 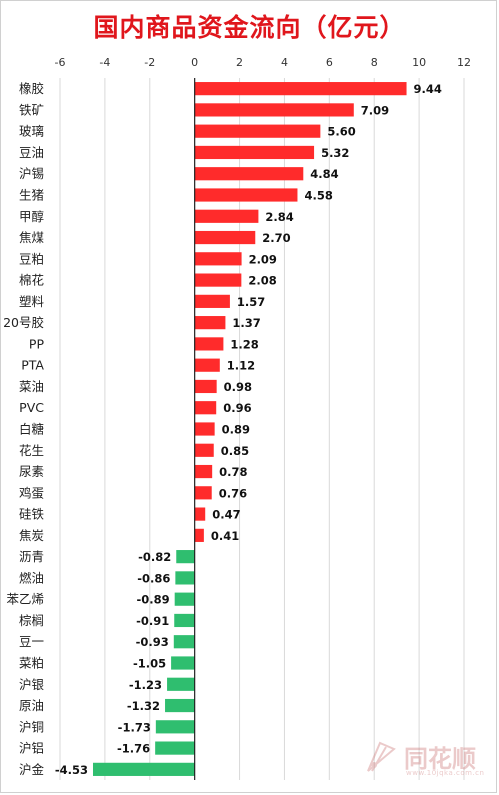 I want to click on data-label: 0.89, so click(x=236, y=430).